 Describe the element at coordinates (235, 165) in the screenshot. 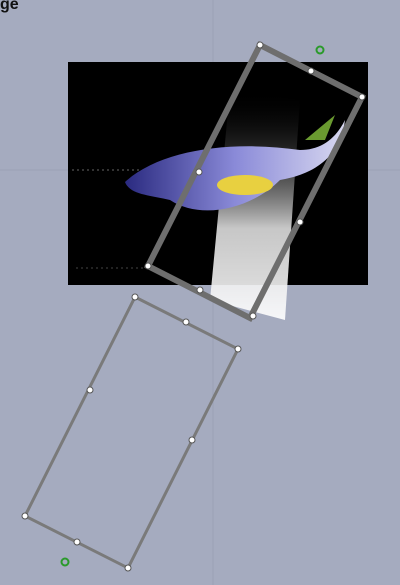

I see `flower` at that location.